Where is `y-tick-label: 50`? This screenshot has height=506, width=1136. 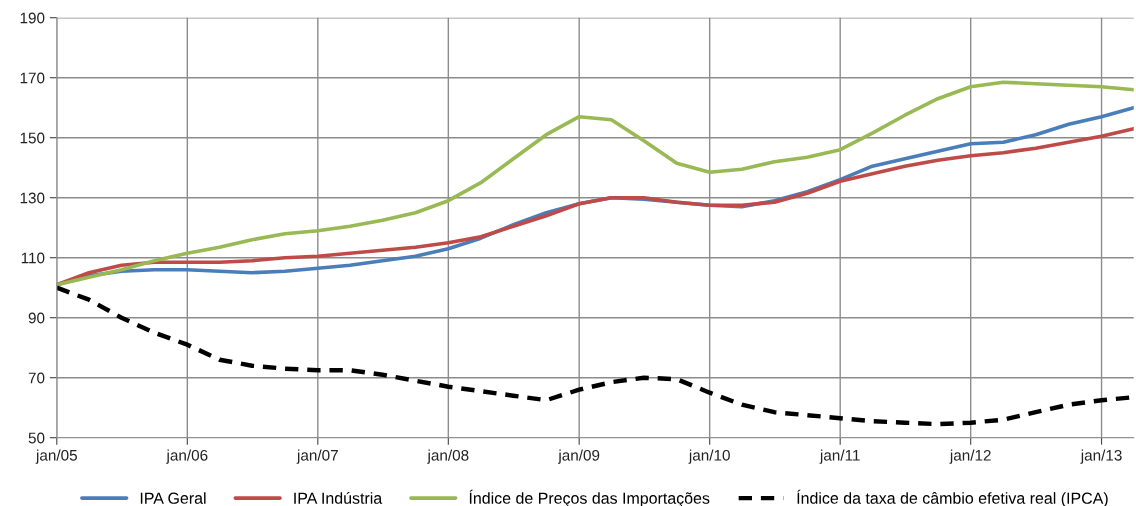
y-tick-label: 50 is located at coordinates (36, 438).